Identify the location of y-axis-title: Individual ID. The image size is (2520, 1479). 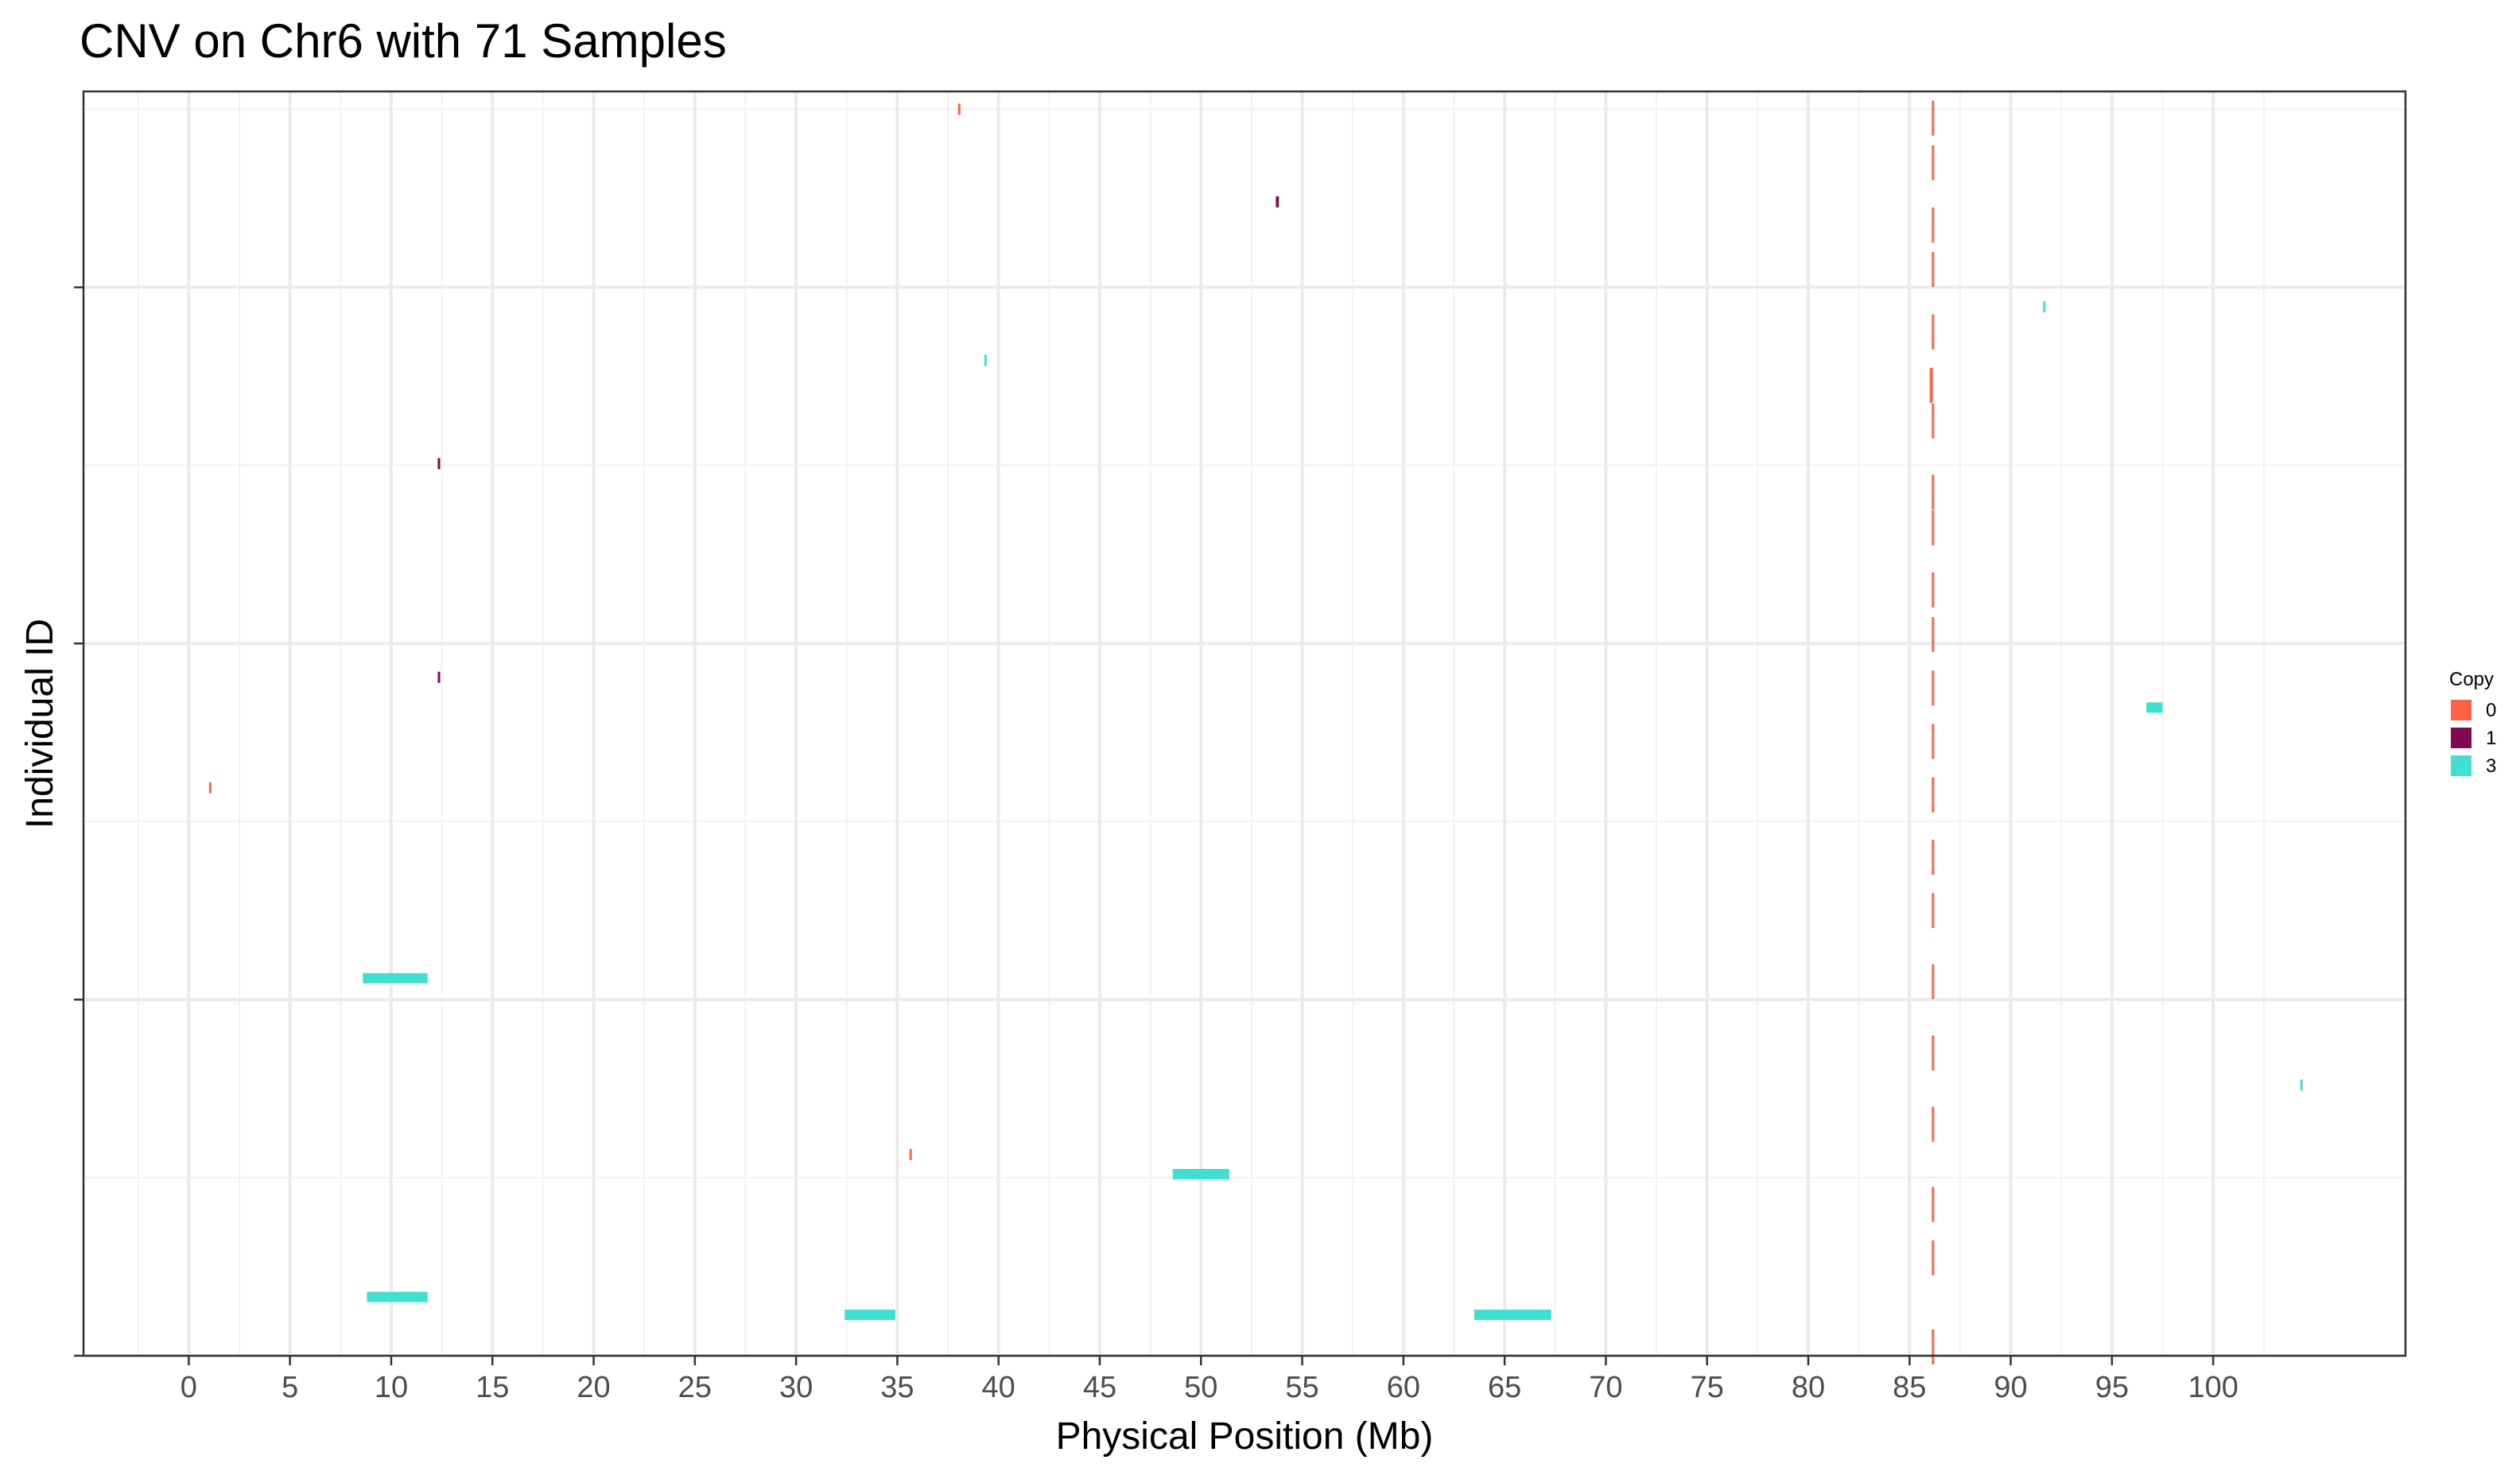
(40, 724).